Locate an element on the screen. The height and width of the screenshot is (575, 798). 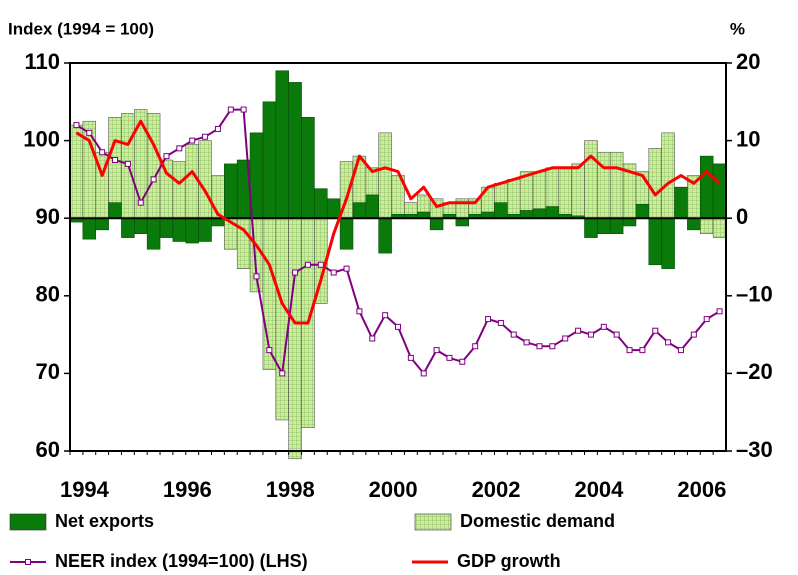
legend-label: GDP growth is located at coordinates (509, 561).